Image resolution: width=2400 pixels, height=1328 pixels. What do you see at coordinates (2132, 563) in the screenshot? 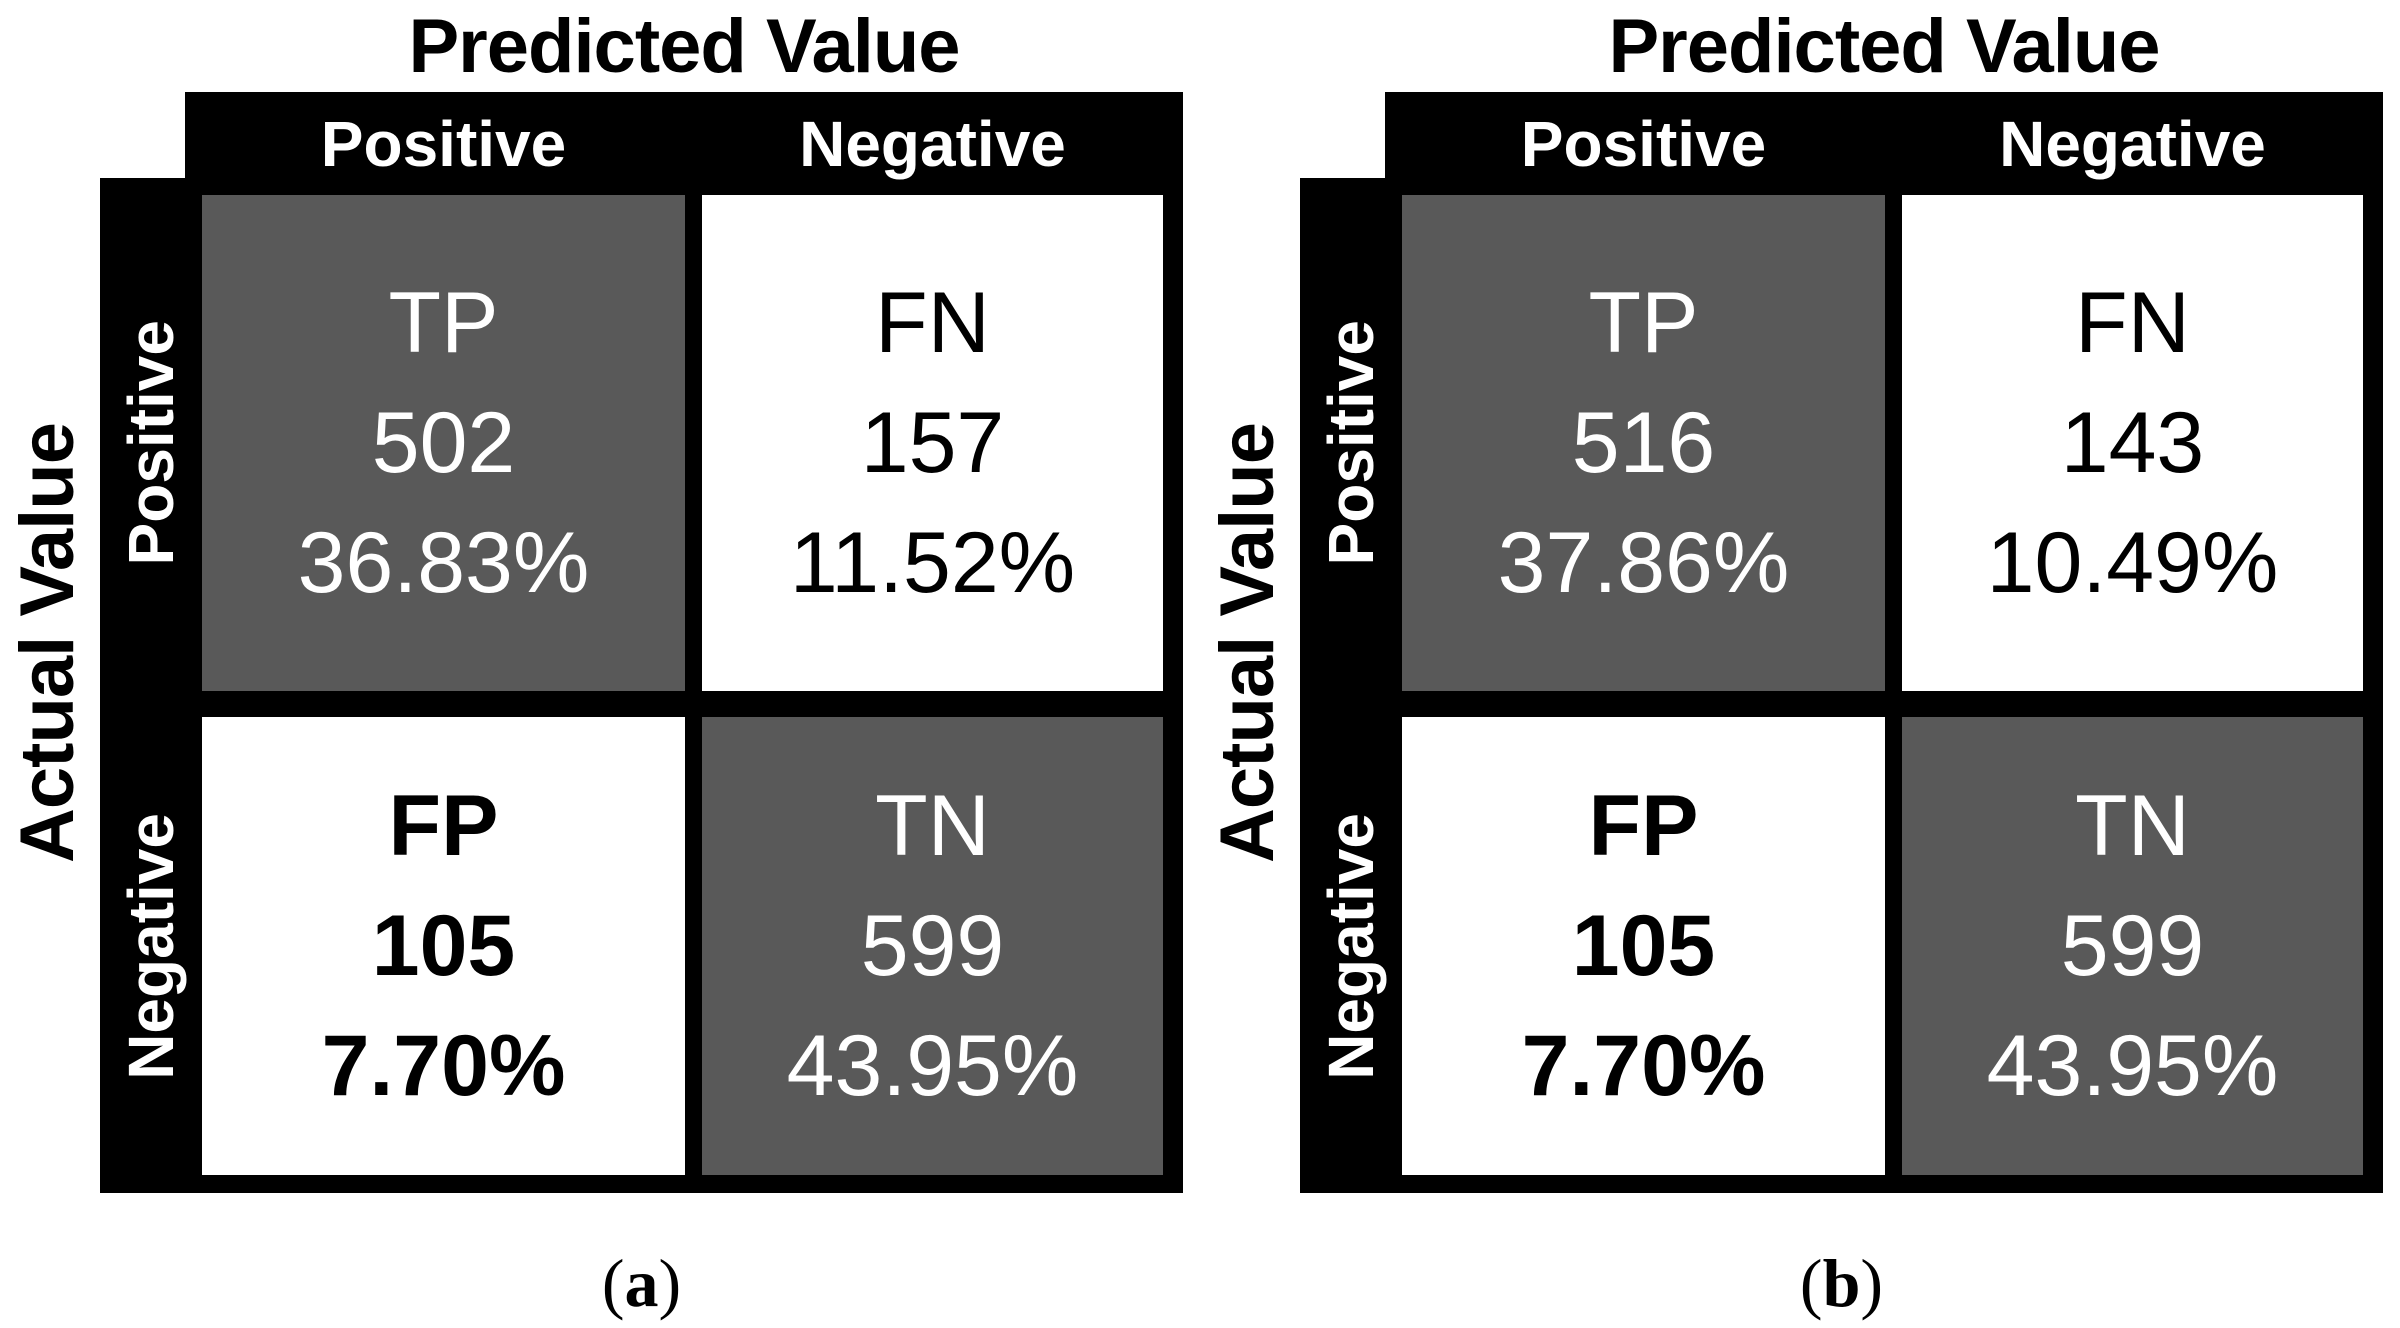
I see `cell-percent: 10.49%` at bounding box center [2132, 563].